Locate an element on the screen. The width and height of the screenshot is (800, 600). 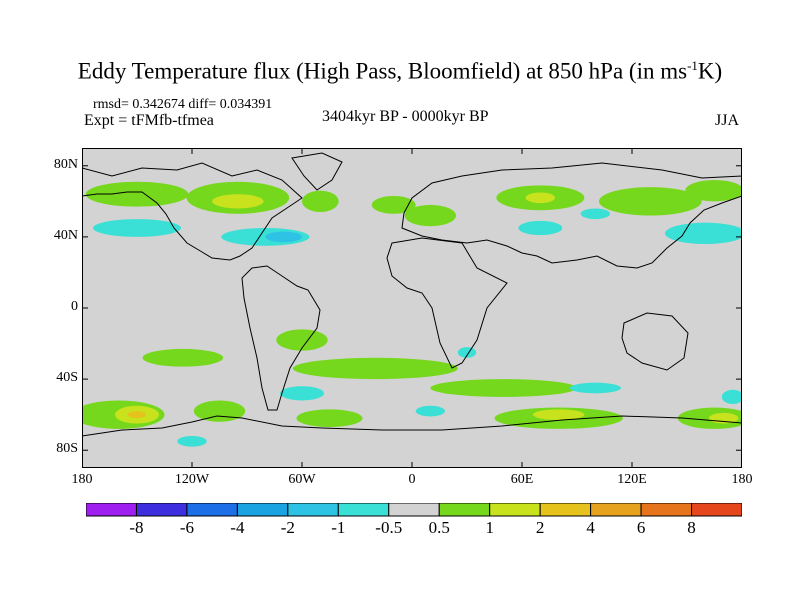
x-tick-label: 60W is located at coordinates (302, 479).